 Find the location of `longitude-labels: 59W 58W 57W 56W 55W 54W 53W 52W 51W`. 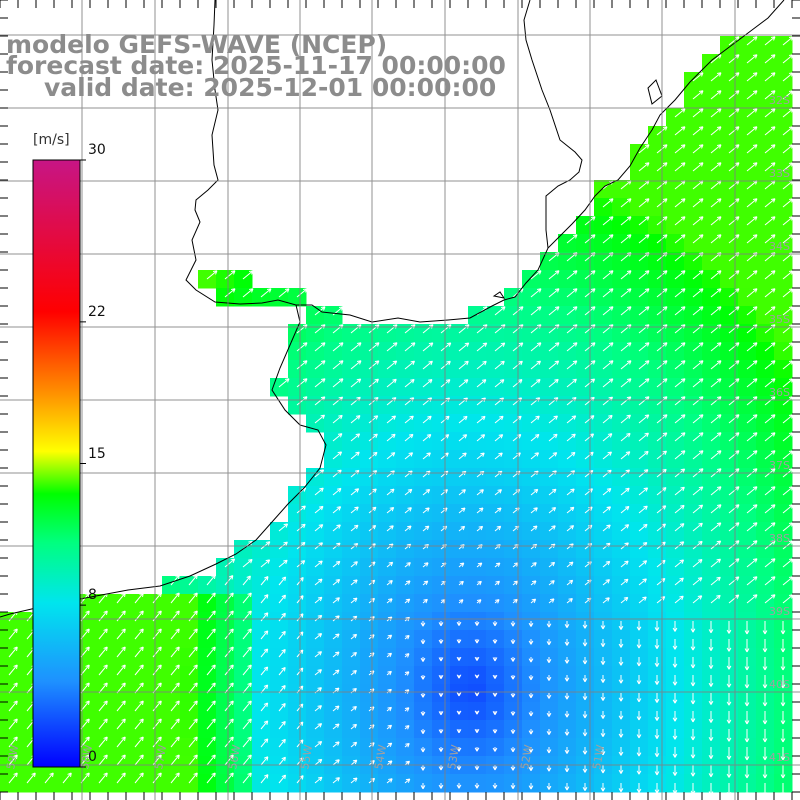

longitude-labels: 59W 58W 57W 56W 55W 54W 53W 52W 51W is located at coordinates (305, 757).